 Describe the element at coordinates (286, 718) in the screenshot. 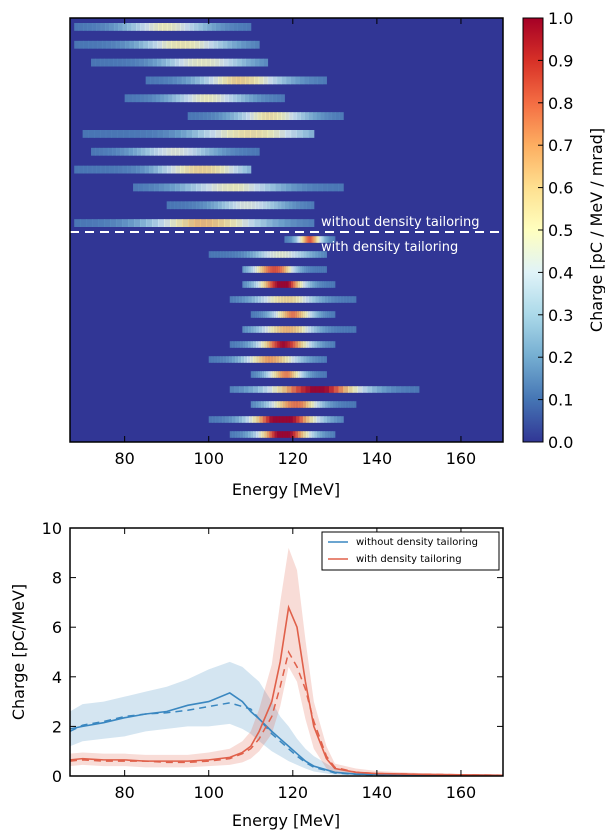

I see `band-without` at that location.